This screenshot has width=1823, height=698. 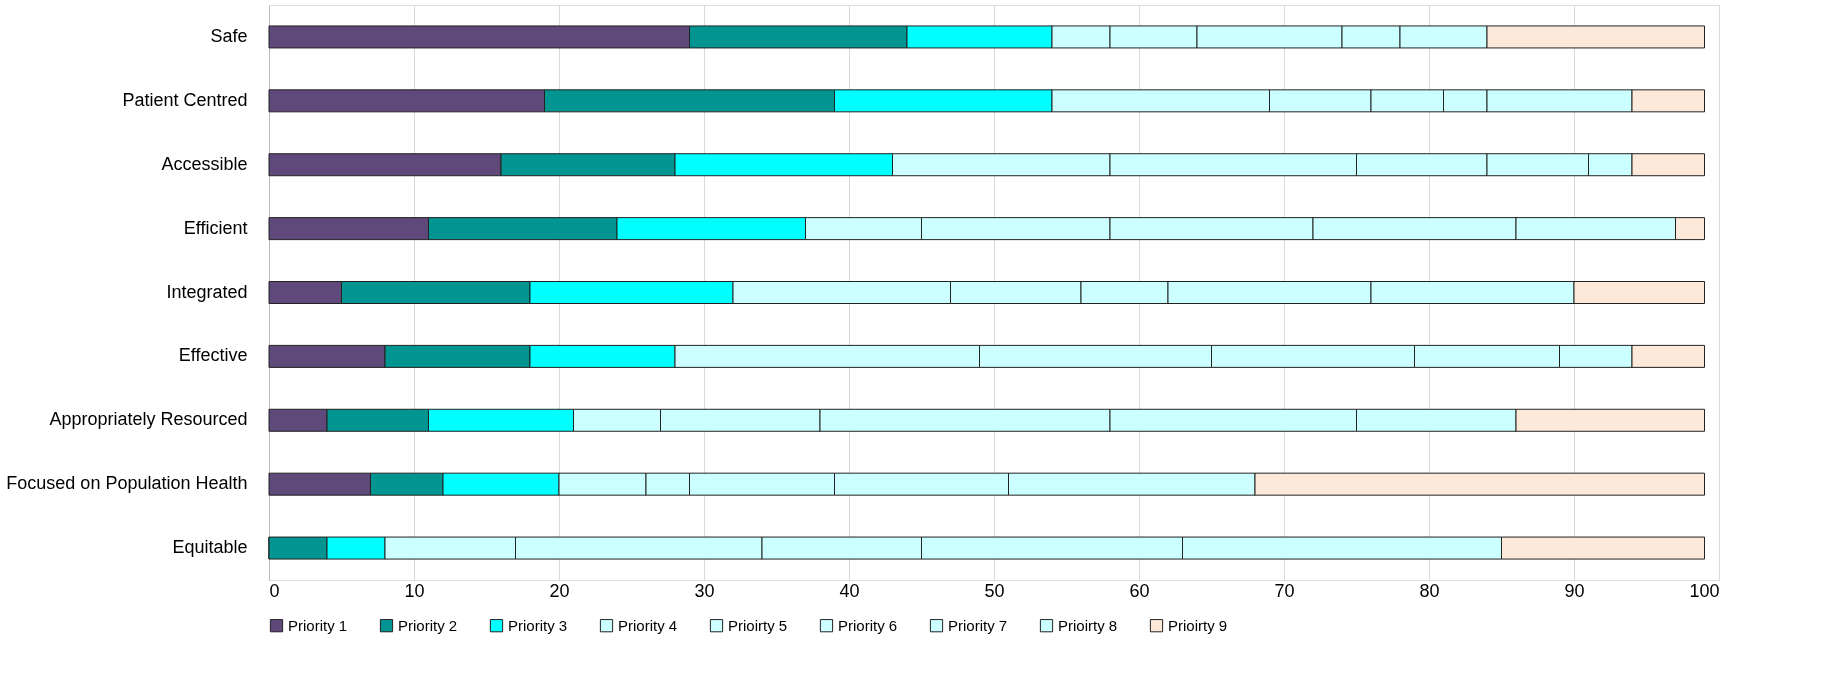 I want to click on y-tick-label: Accessible, so click(x=204, y=163).